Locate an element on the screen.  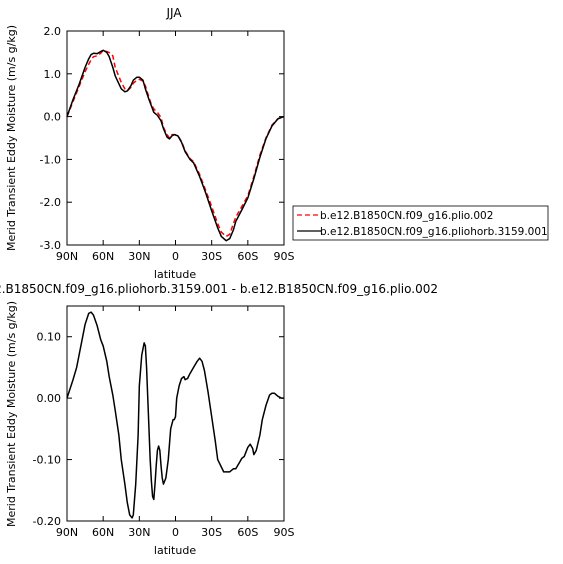
legend-label-series-2: b.e12.B1850CN.f09_g16.pliohorb.3159.001 is located at coordinates (434, 232).